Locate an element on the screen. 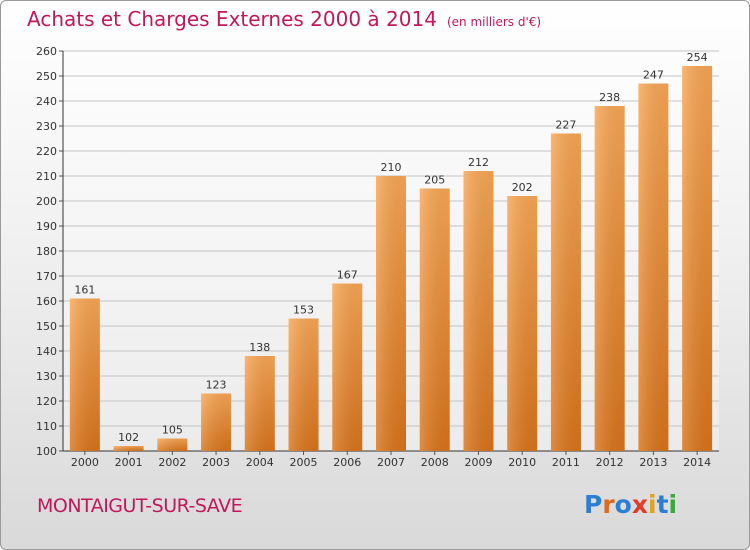  commune-name: MONTAIGUT-SUR-SAVE is located at coordinates (140, 506).